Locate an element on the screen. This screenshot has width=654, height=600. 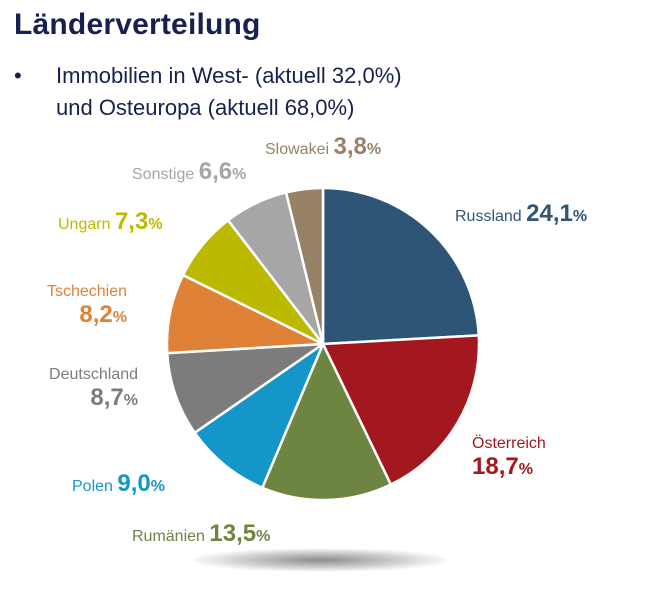
label-name: Ungarn is located at coordinates (84, 224).